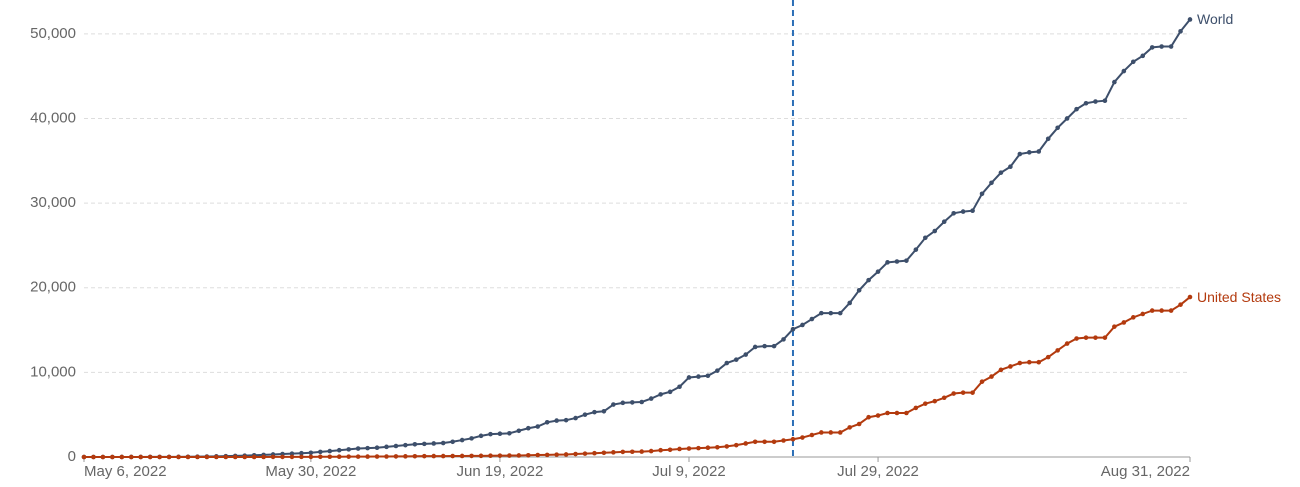 The height and width of the screenshot is (487, 1300). What do you see at coordinates (53, 117) in the screenshot?
I see `y-tick-label: 40,000` at bounding box center [53, 117].